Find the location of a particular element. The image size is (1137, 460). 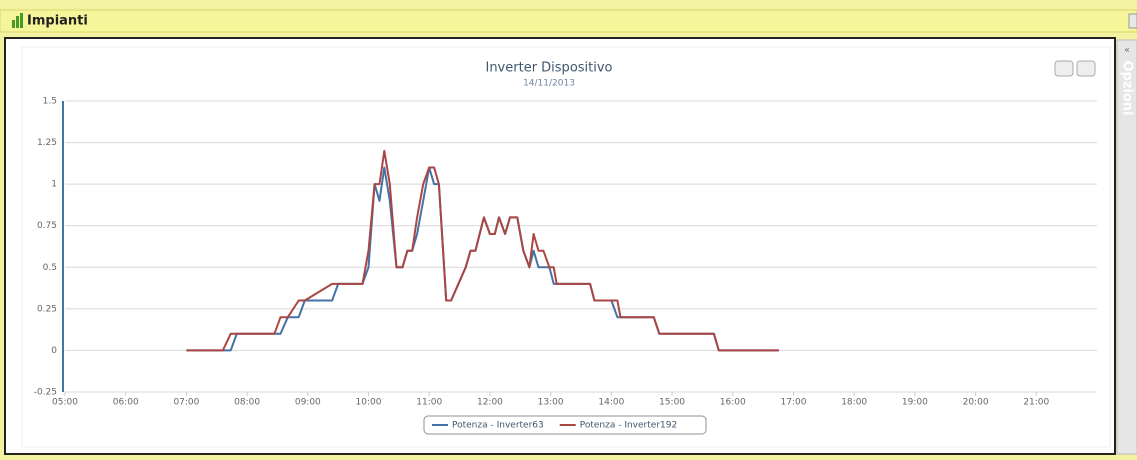

x-tick-label: 08:00 is located at coordinates (247, 403).